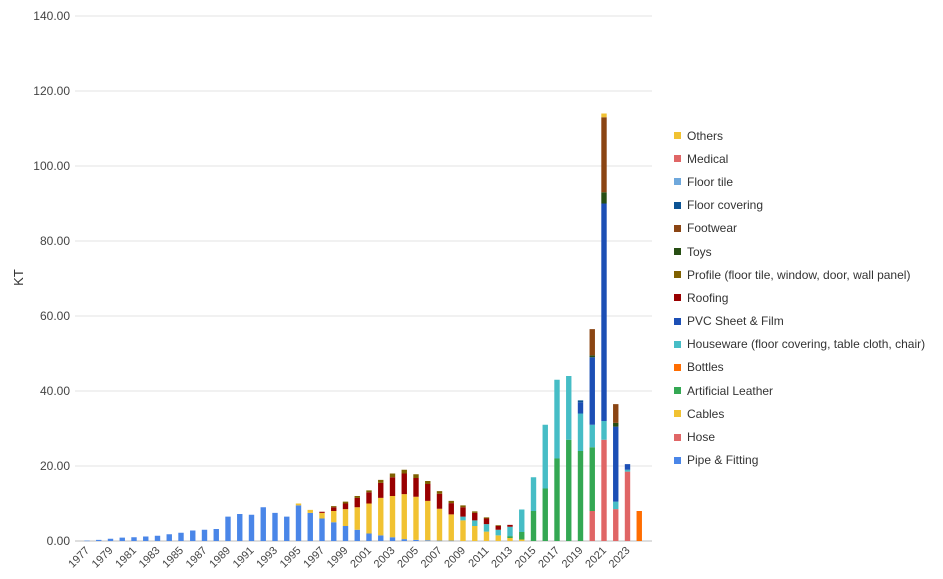 This screenshot has height=579, width=943. What do you see at coordinates (338, 558) in the screenshot?
I see `x-tick-label: 1999` at bounding box center [338, 558].